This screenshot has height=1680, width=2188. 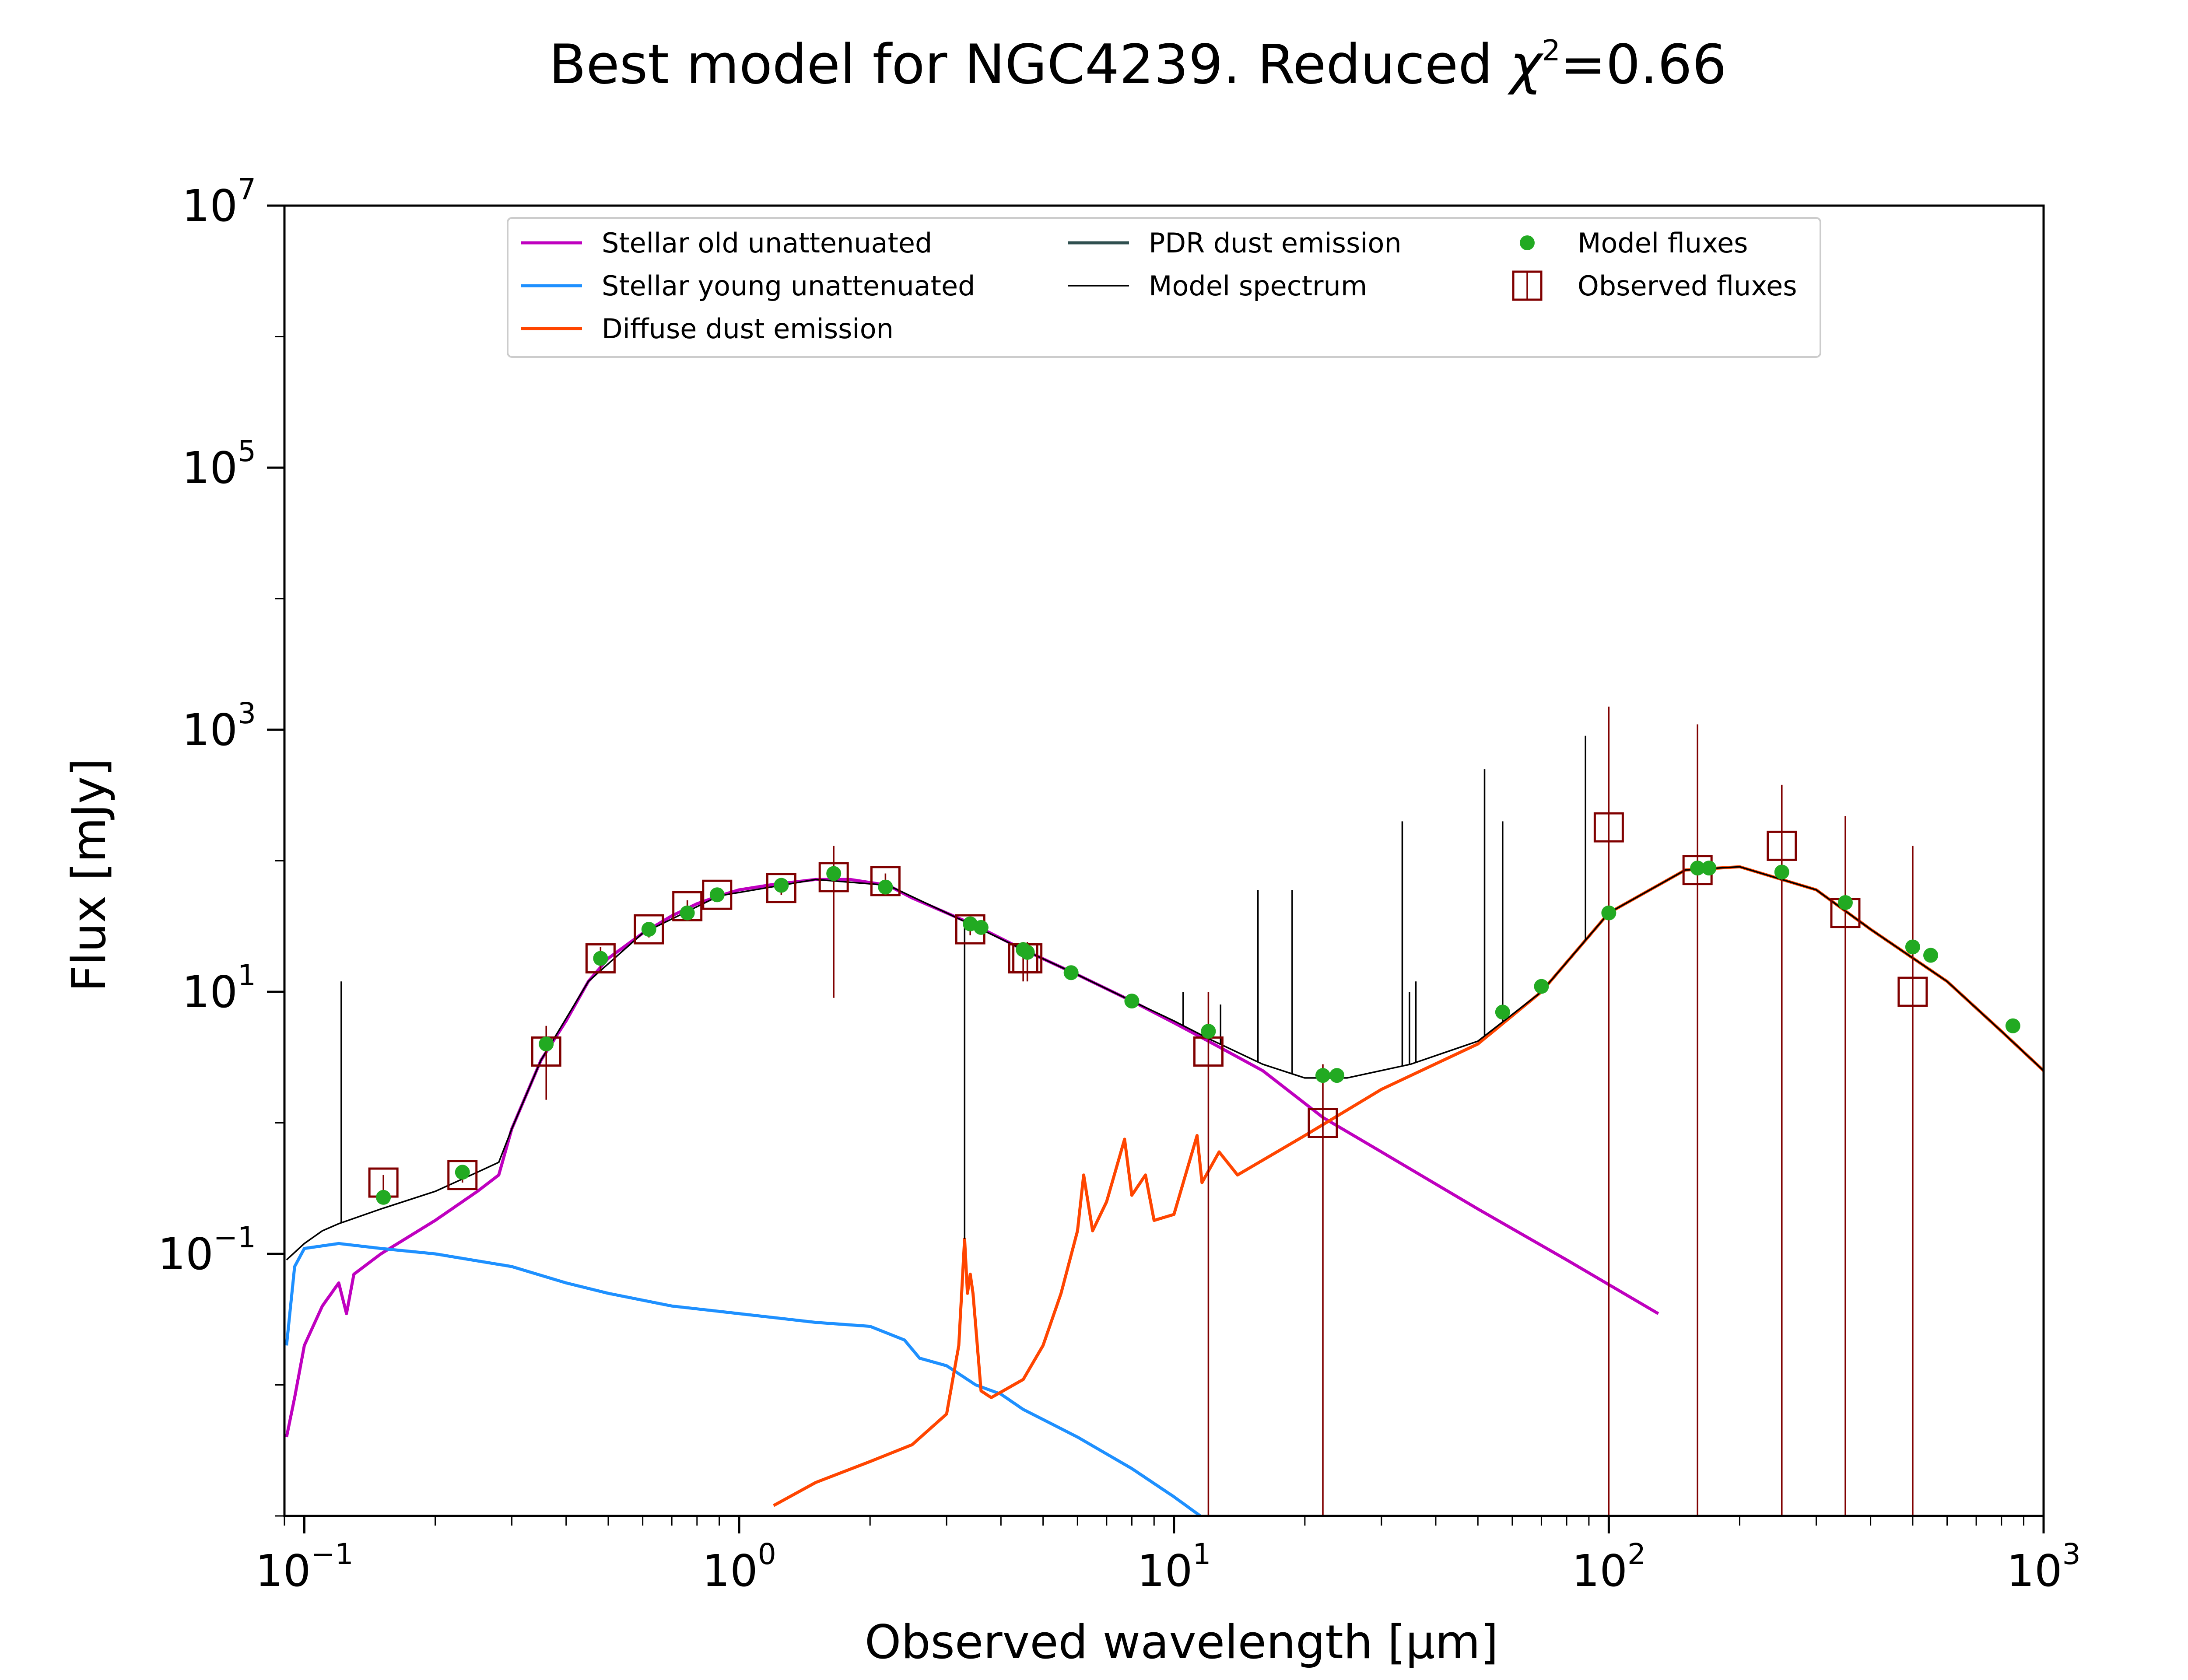 I want to click on x-tick-label-exponent: 0, so click(x=767, y=1554).